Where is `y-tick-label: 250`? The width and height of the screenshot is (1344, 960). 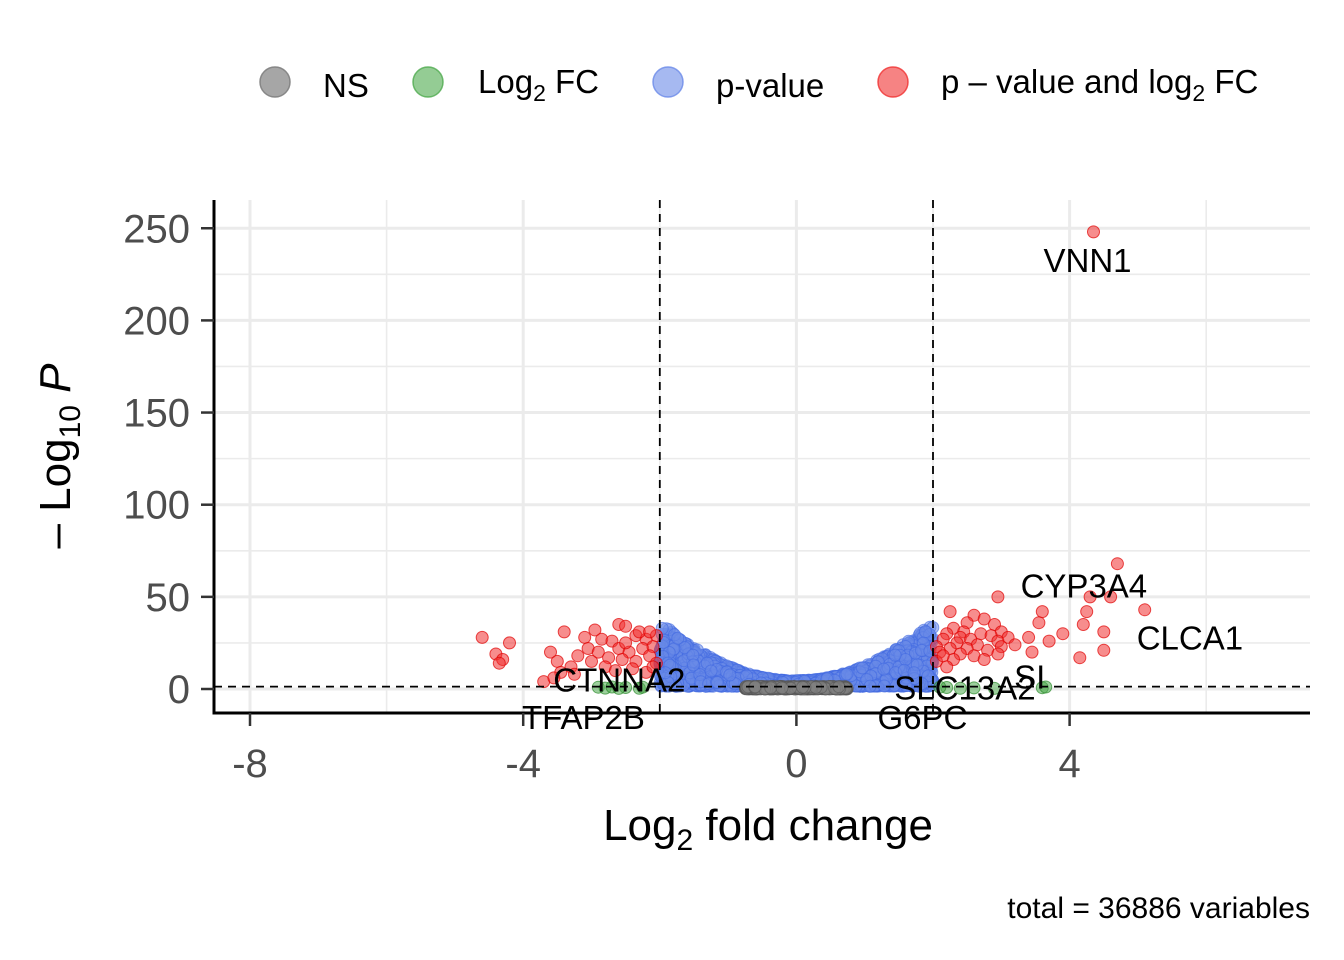 y-tick-label: 250 is located at coordinates (156, 229).